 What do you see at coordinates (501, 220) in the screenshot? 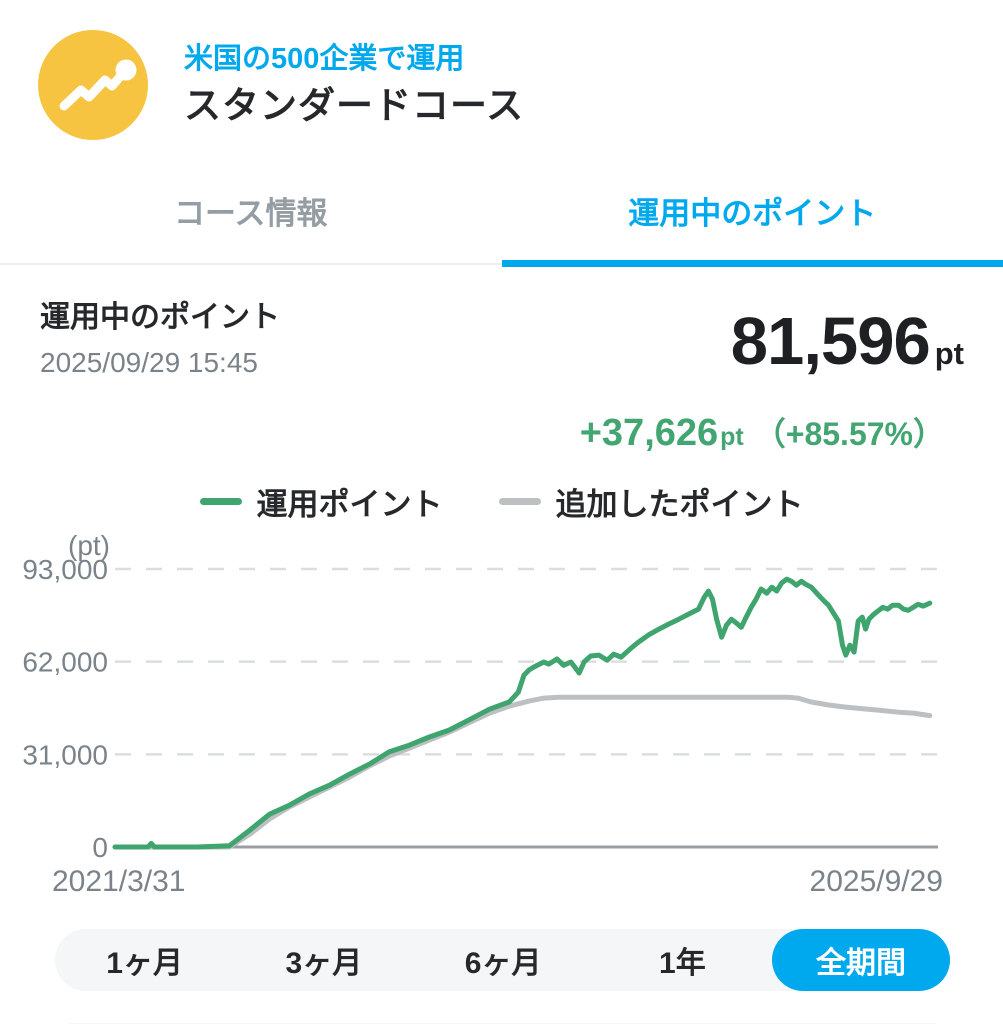
I see `tab-bar: コース情報 運用中のポイント` at bounding box center [501, 220].